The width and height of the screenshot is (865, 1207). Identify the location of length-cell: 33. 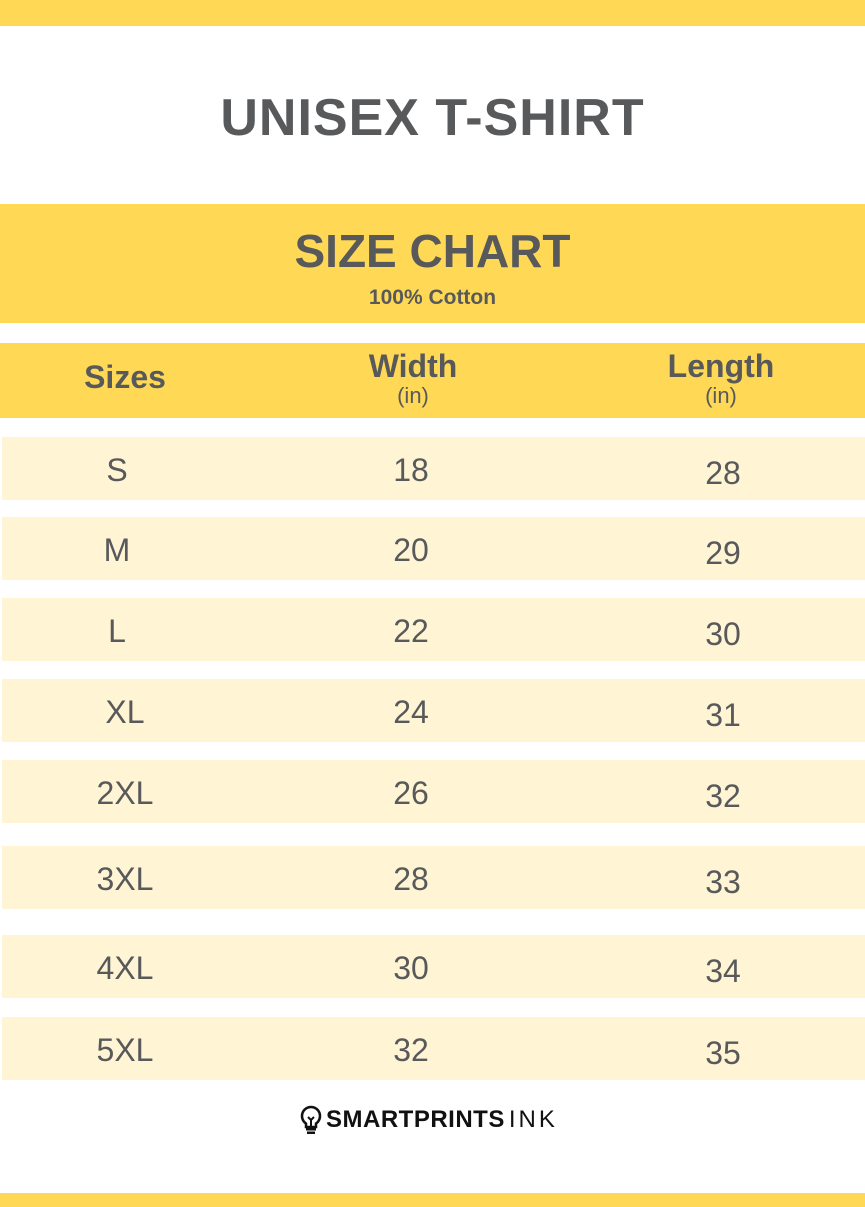
(723, 882).